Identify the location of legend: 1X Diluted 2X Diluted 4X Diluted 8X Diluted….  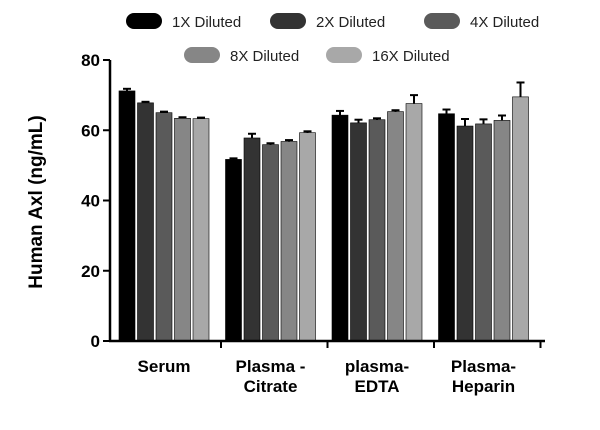
(332, 39).